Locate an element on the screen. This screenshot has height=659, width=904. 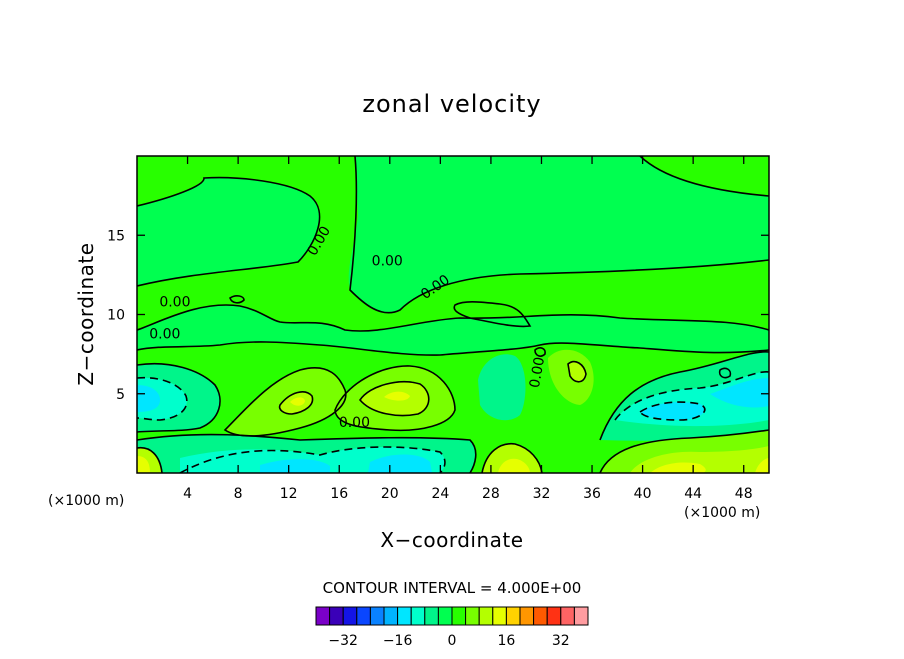
x-tick-label: 36 is located at coordinates (592, 494).